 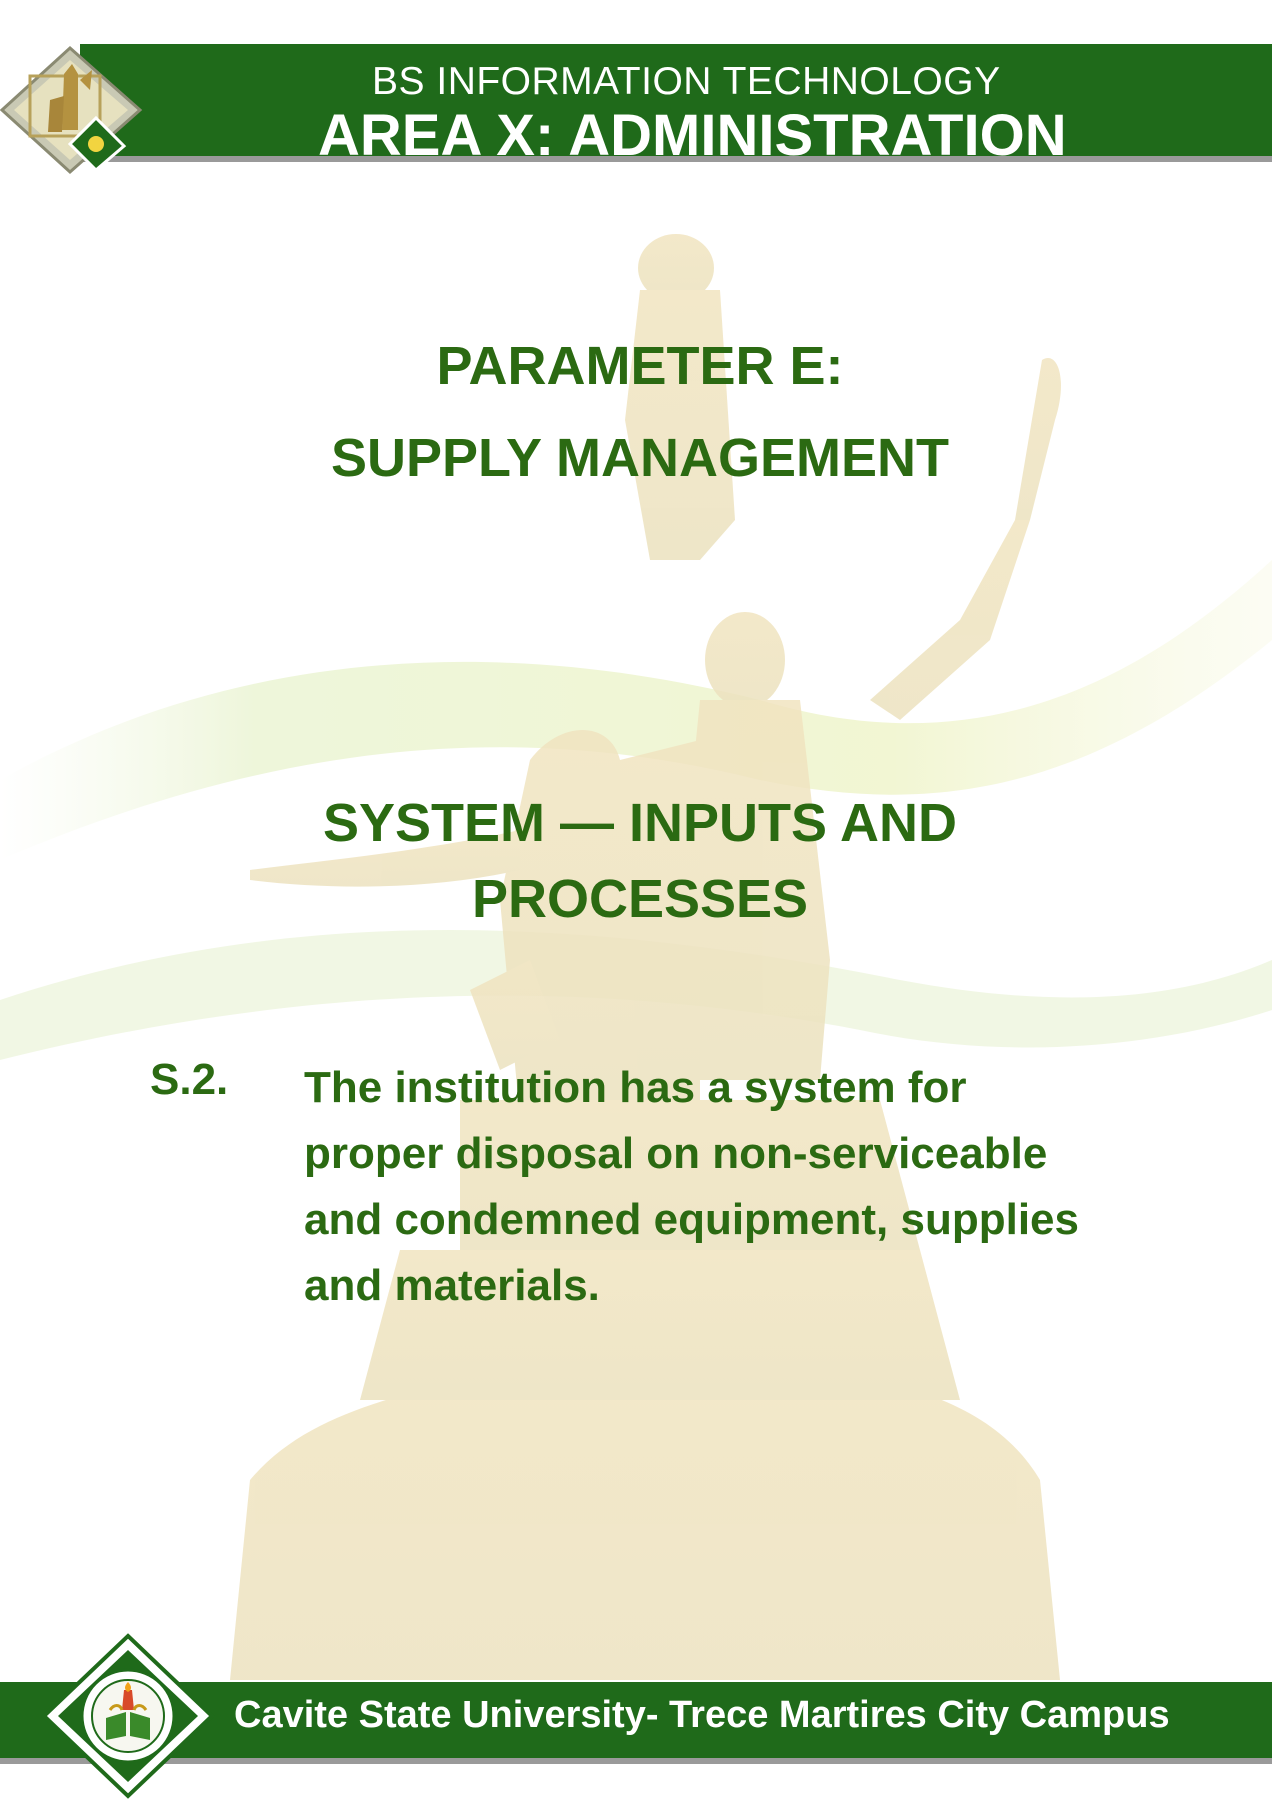 I want to click on footer-divider, so click(x=636, y=1761).